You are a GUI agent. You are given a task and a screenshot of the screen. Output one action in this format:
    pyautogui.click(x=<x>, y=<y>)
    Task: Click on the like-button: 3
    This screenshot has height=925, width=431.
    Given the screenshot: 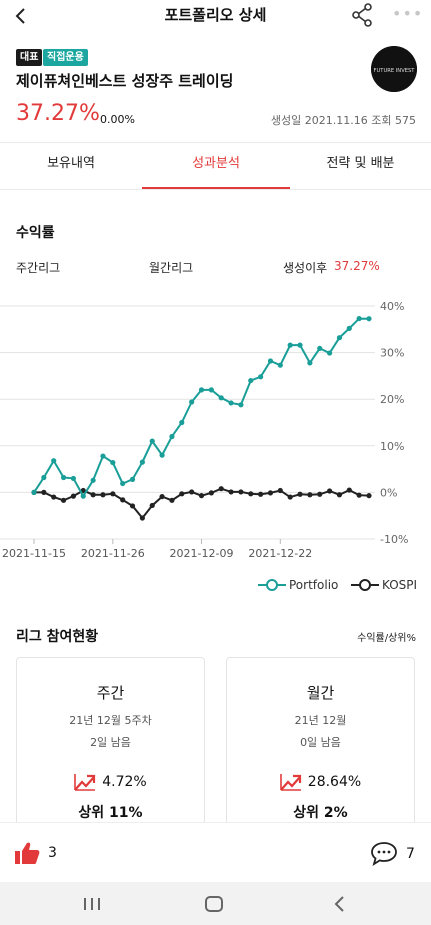 What is the action you would take?
    pyautogui.click(x=35, y=853)
    